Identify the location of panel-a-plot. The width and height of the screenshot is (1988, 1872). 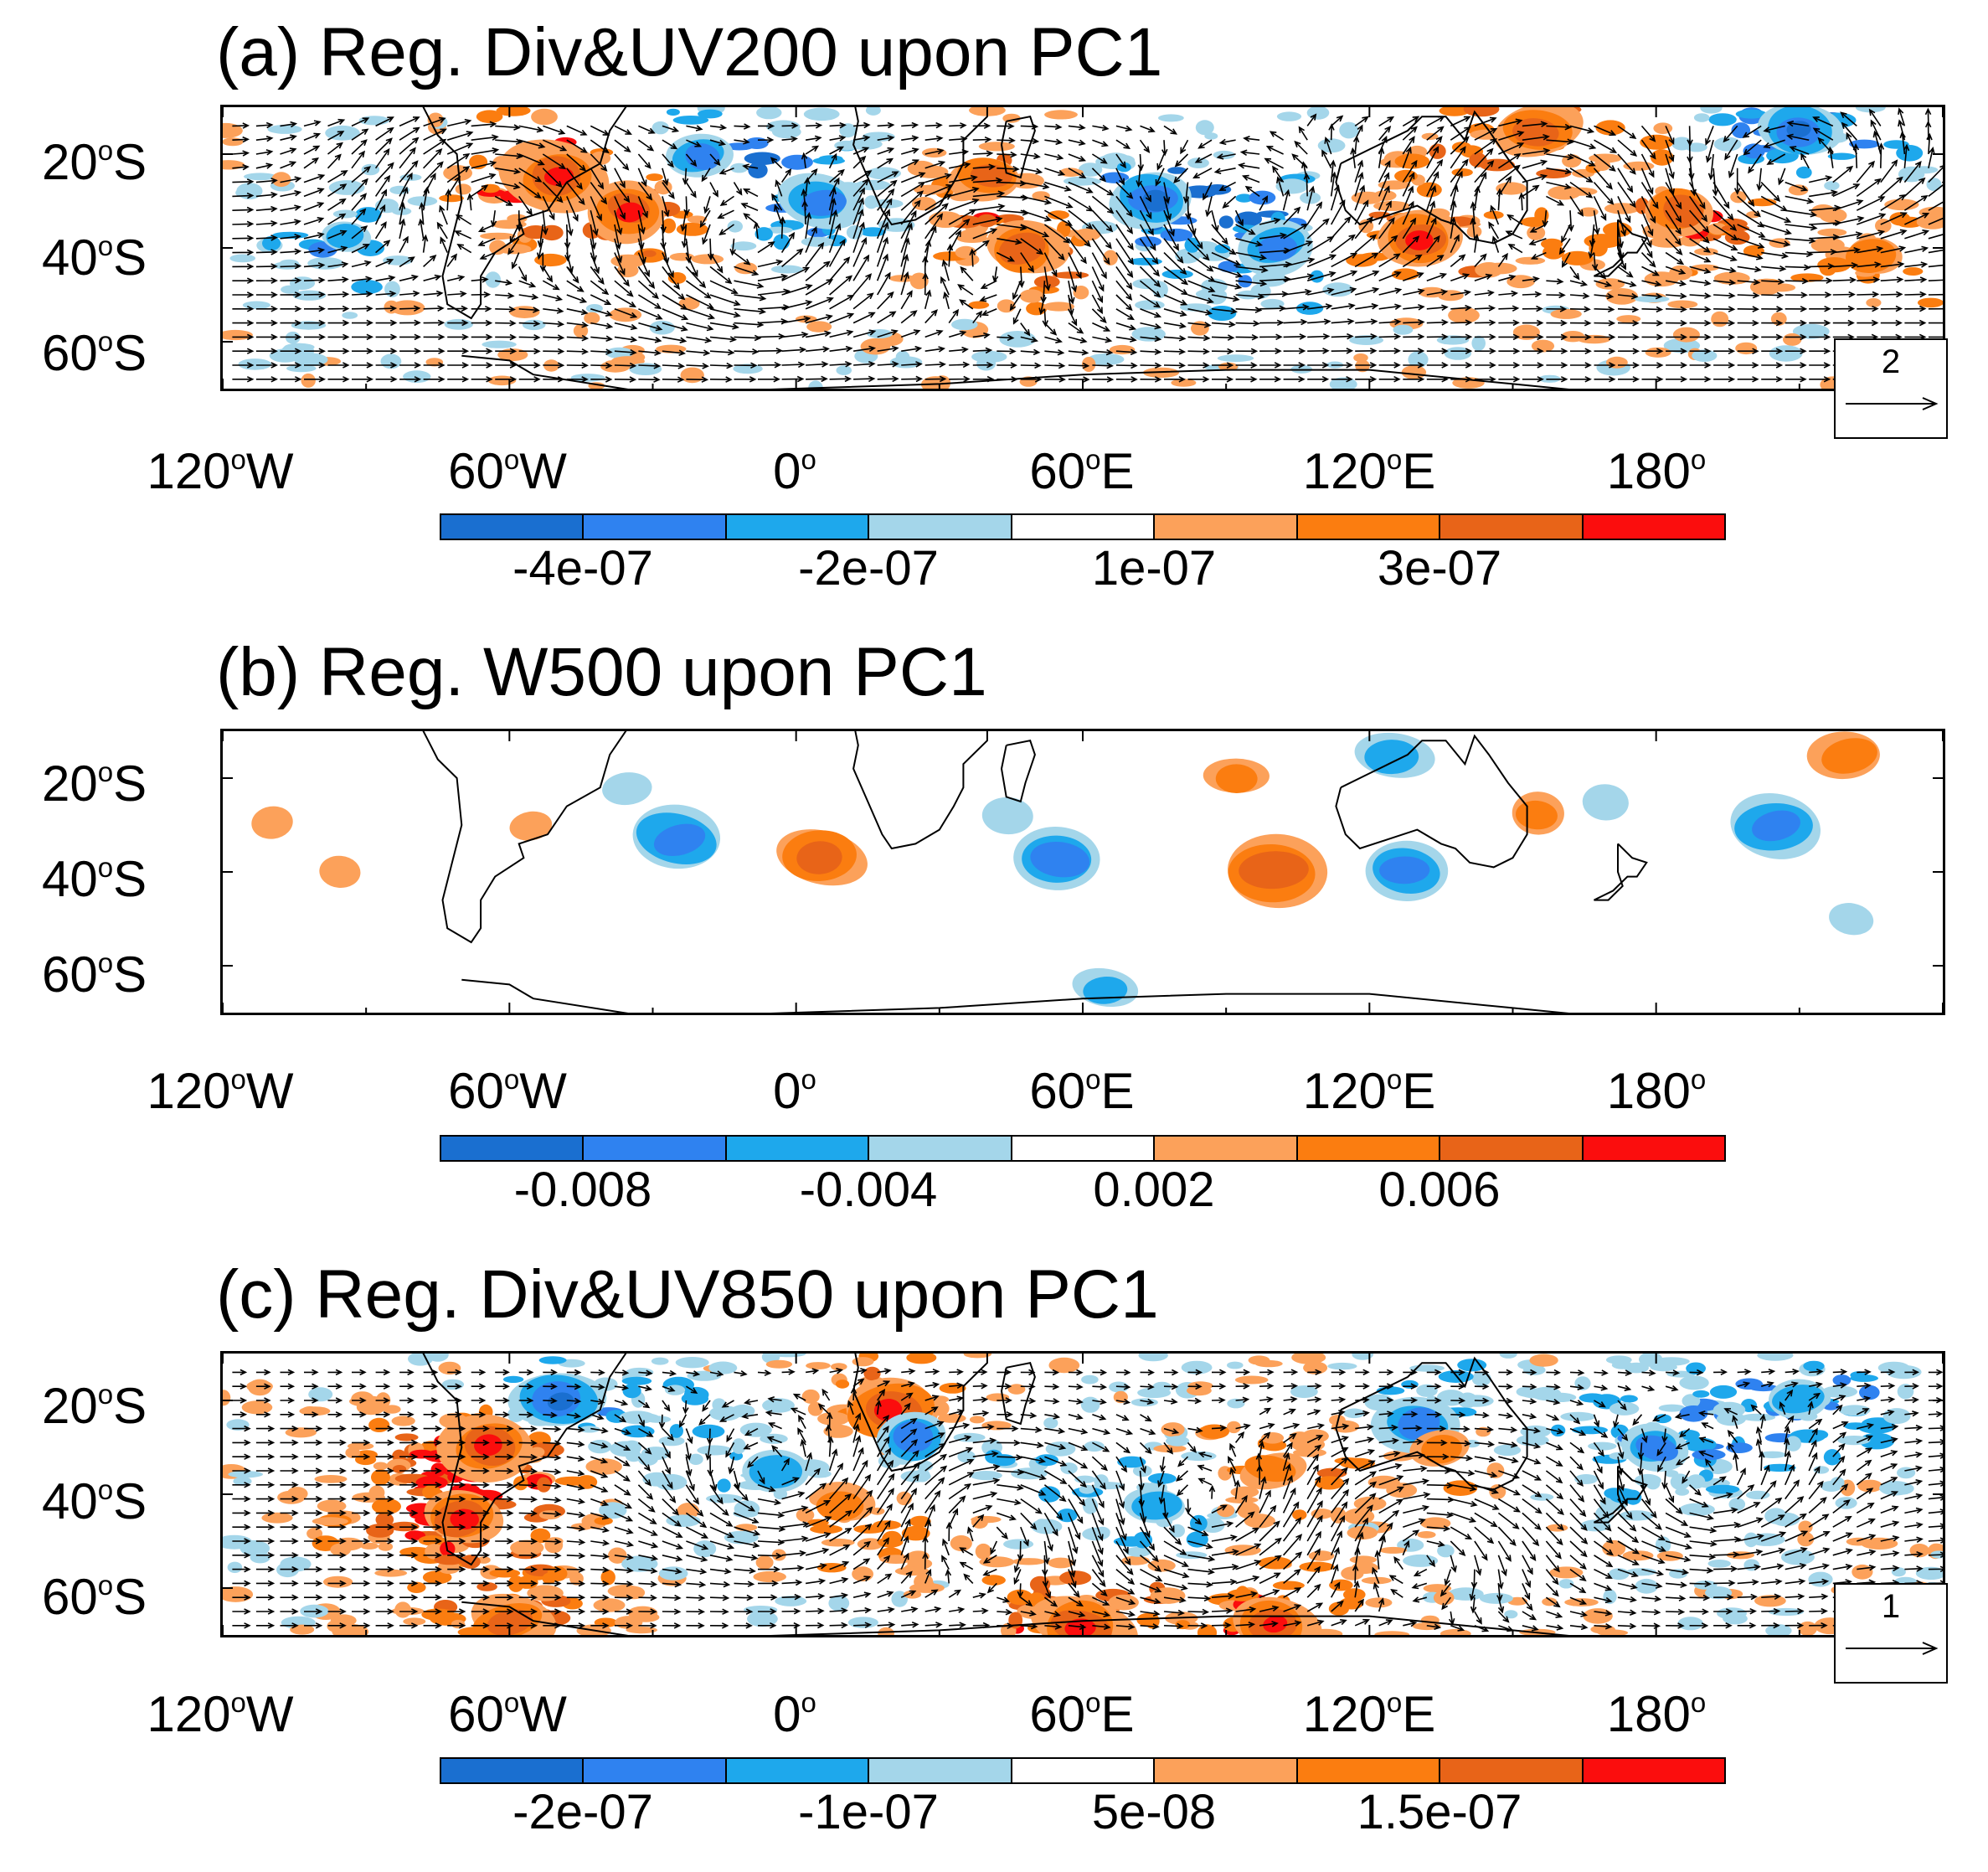
(1083, 248).